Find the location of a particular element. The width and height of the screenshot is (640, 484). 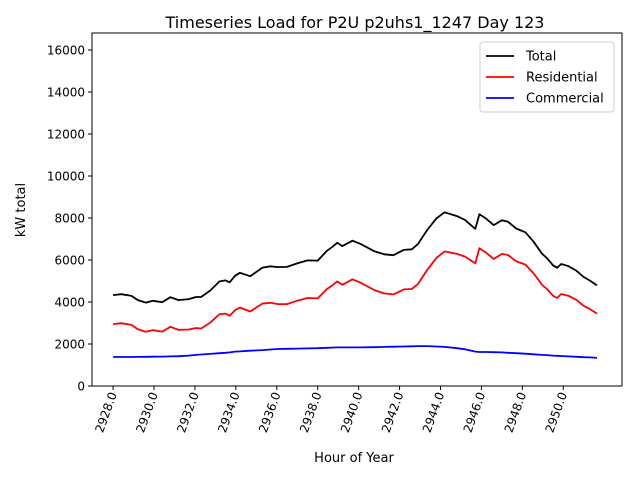

y-tick-label: 14000 is located at coordinates (66, 93).